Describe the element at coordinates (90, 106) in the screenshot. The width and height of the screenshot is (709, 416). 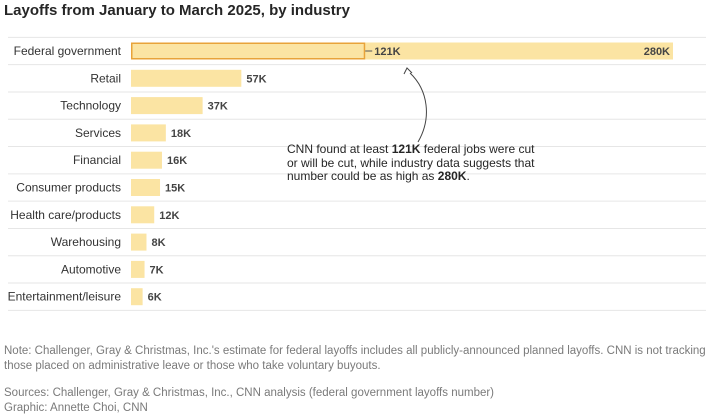
I see `category-label-technology: Technology` at that location.